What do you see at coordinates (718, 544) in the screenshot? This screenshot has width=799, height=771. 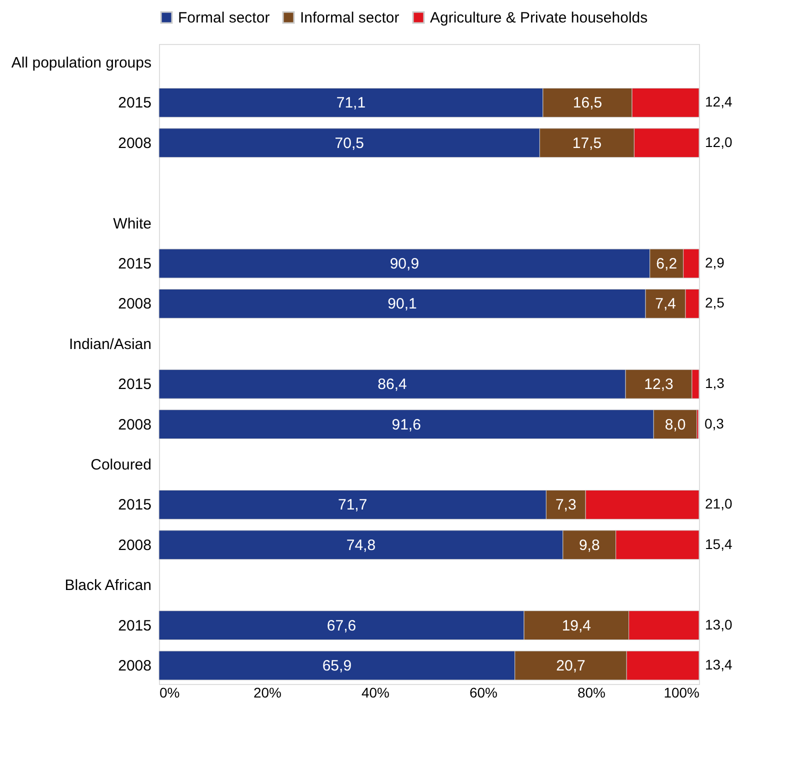 I see `data-label: 15,4` at bounding box center [718, 544].